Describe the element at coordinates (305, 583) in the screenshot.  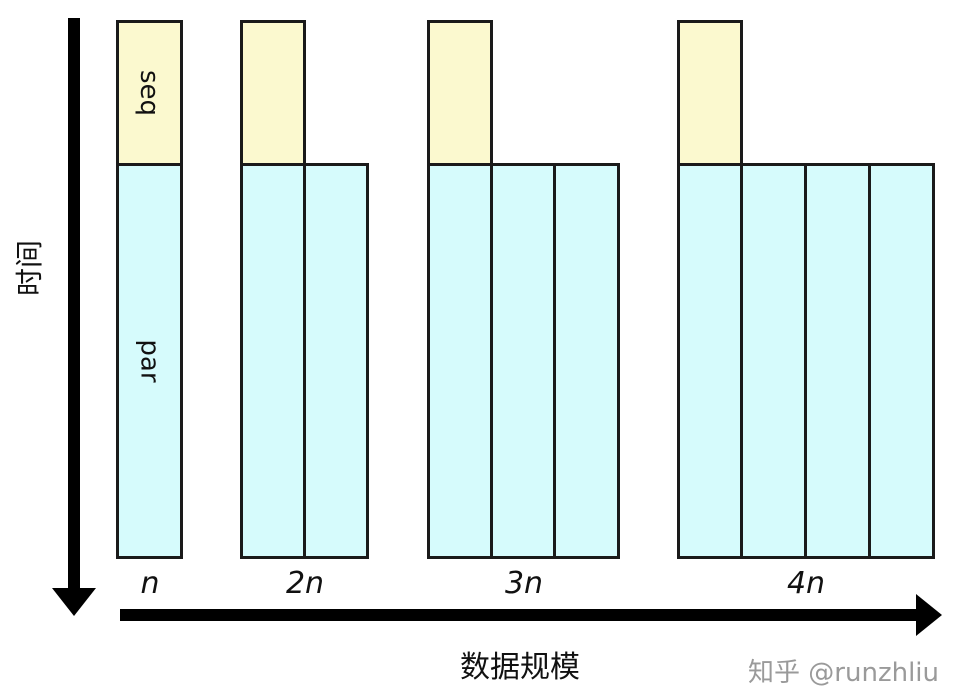
I see `size-label-2n: 2n` at that location.